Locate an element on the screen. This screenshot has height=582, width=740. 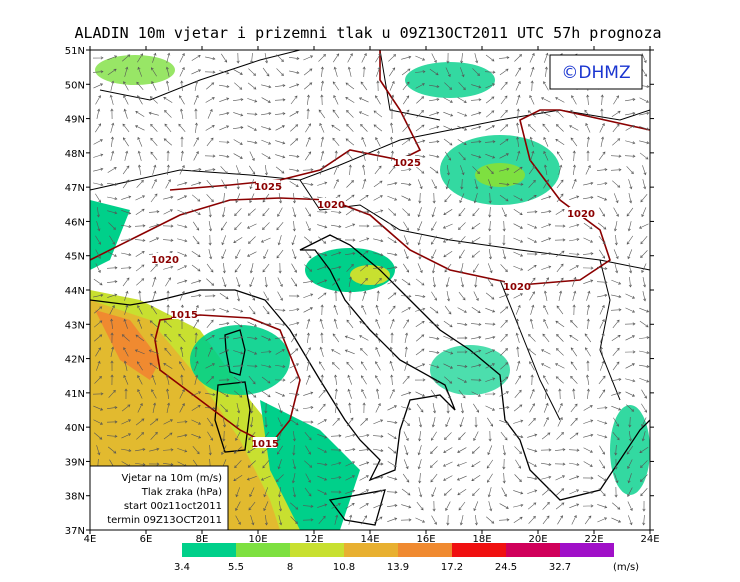
isobar-label-bg is located at coordinates (165, 258).